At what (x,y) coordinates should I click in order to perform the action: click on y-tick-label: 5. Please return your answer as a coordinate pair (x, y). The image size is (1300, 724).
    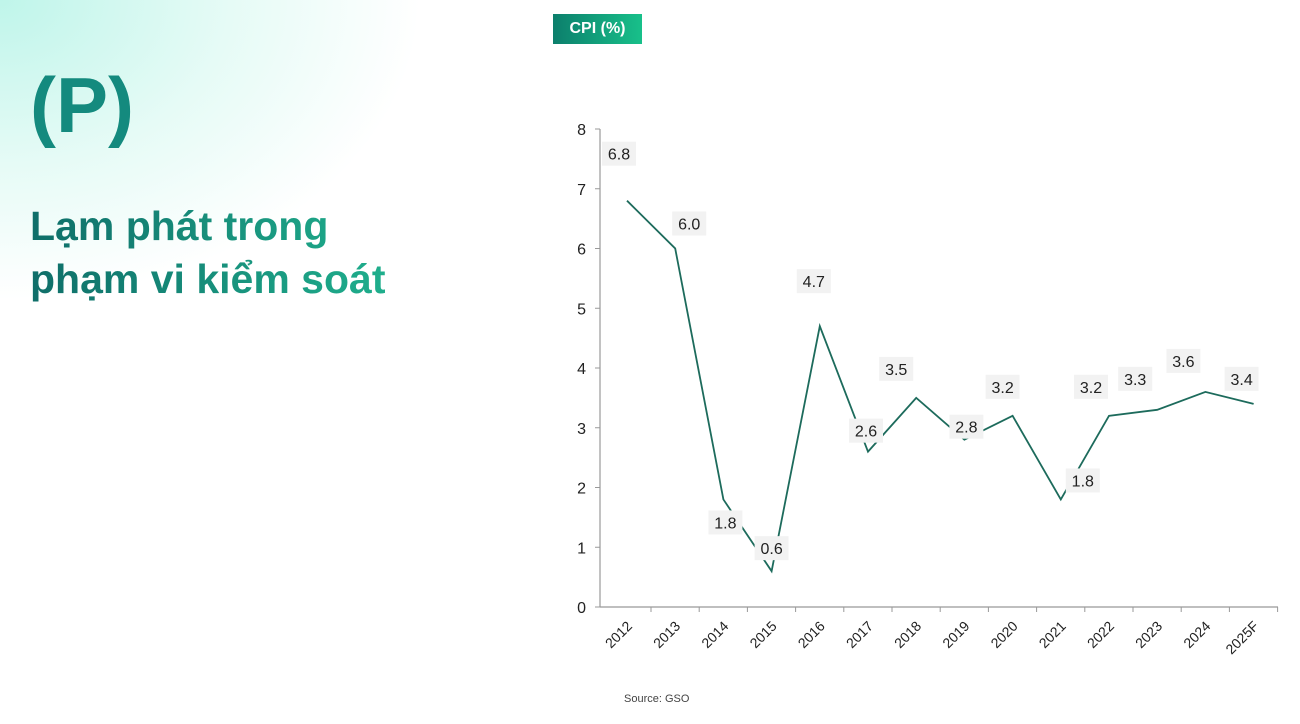
    Looking at the image, I should click on (581, 309).